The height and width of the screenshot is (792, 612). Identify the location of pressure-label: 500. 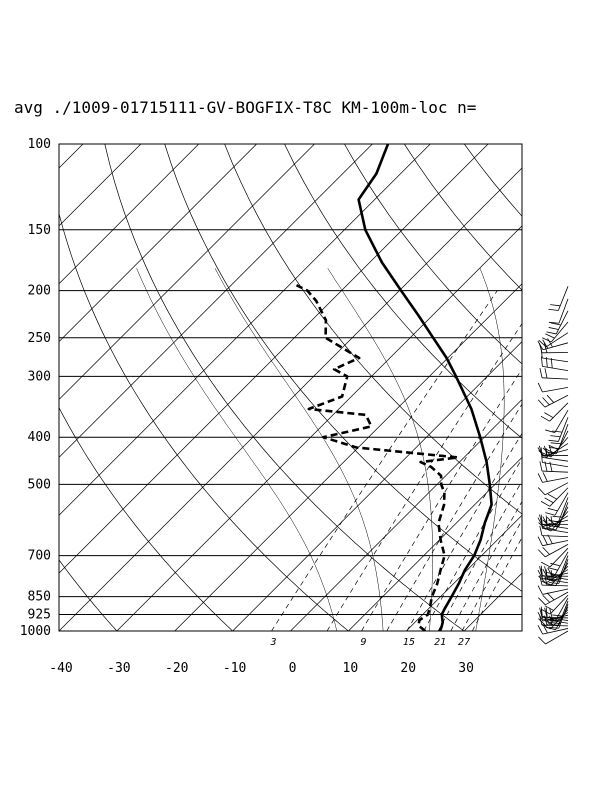
(39, 484).